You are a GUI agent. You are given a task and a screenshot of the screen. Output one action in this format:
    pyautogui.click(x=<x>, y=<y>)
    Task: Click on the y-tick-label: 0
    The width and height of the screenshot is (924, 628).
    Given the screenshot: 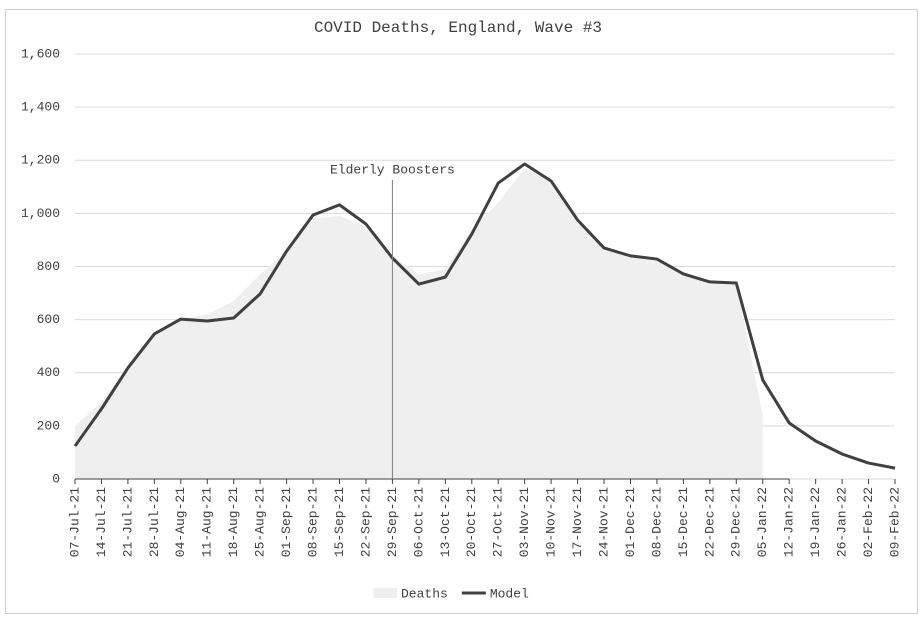 What is the action you would take?
    pyautogui.click(x=56, y=478)
    